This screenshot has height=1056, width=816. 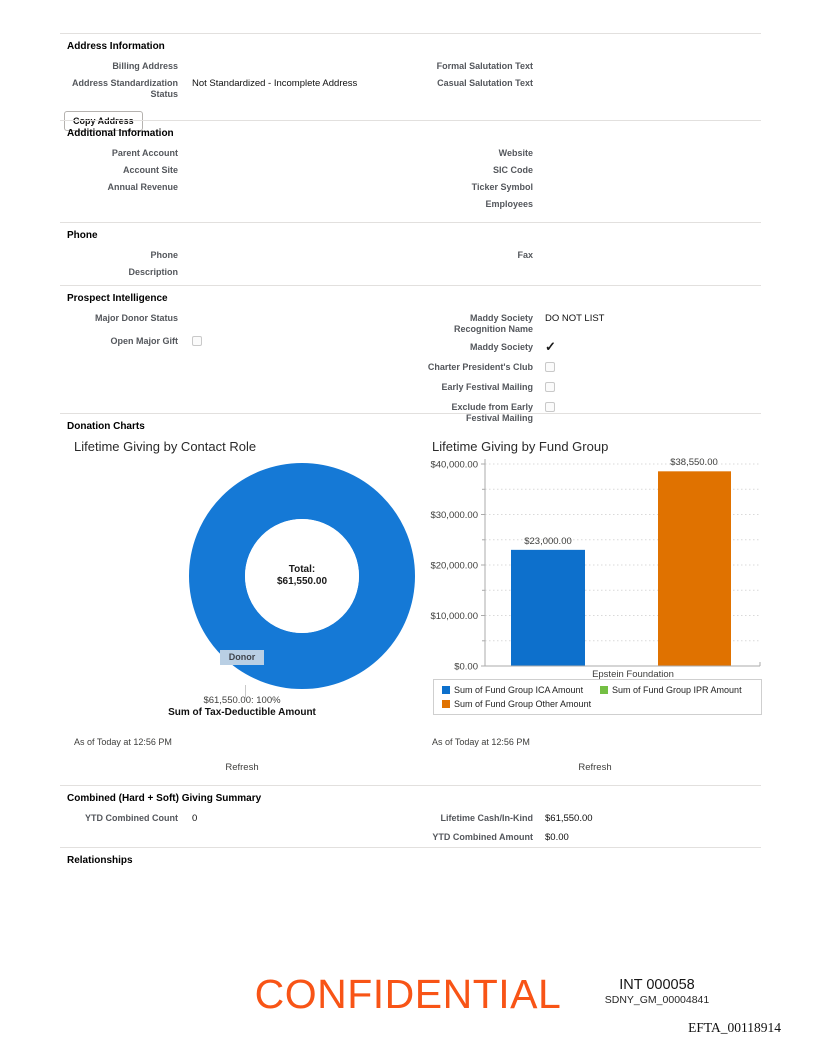 What do you see at coordinates (548, 607) in the screenshot?
I see `bar-fund-group-ica` at bounding box center [548, 607].